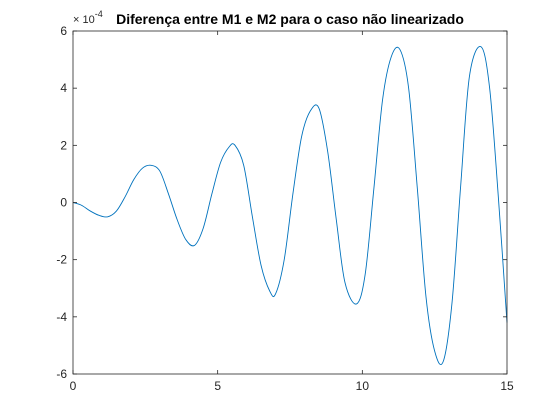 This screenshot has height=420, width=560. I want to click on y-tick-label: -2, so click(61, 260).